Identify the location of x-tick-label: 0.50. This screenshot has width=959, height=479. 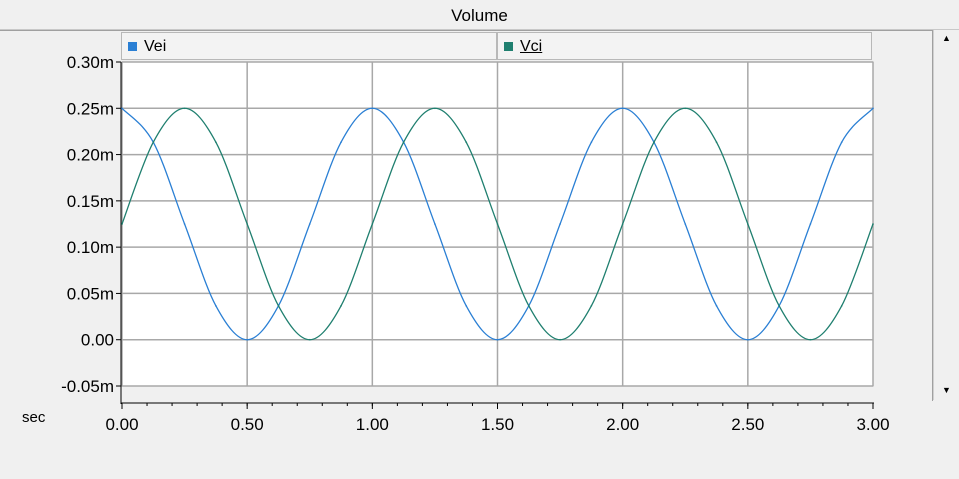
(247, 424).